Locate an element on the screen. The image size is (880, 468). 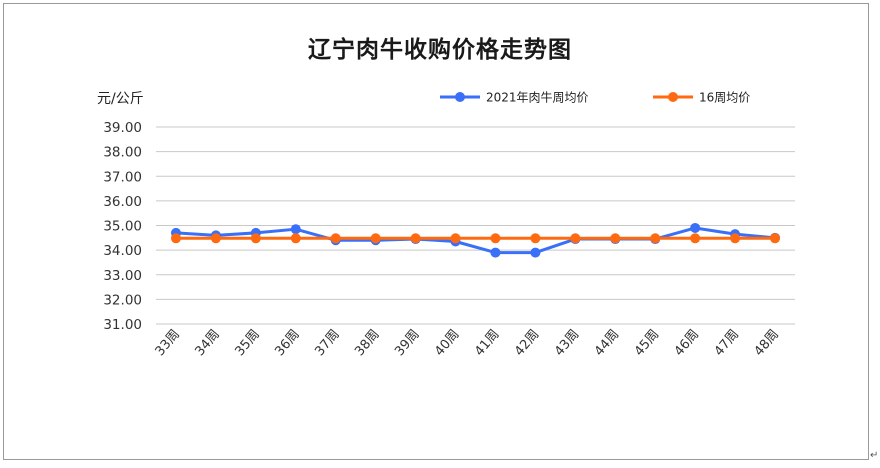
series-line is located at coordinates (475, 240).